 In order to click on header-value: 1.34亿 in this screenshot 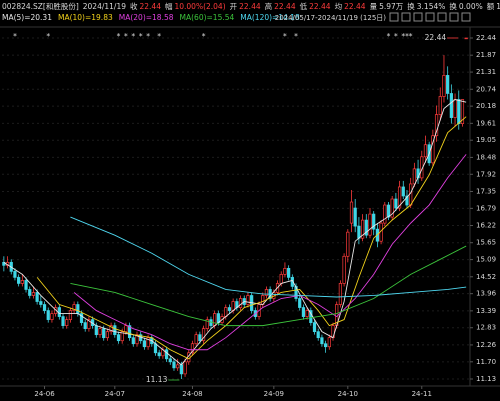, I will do `click(498, 6)`.